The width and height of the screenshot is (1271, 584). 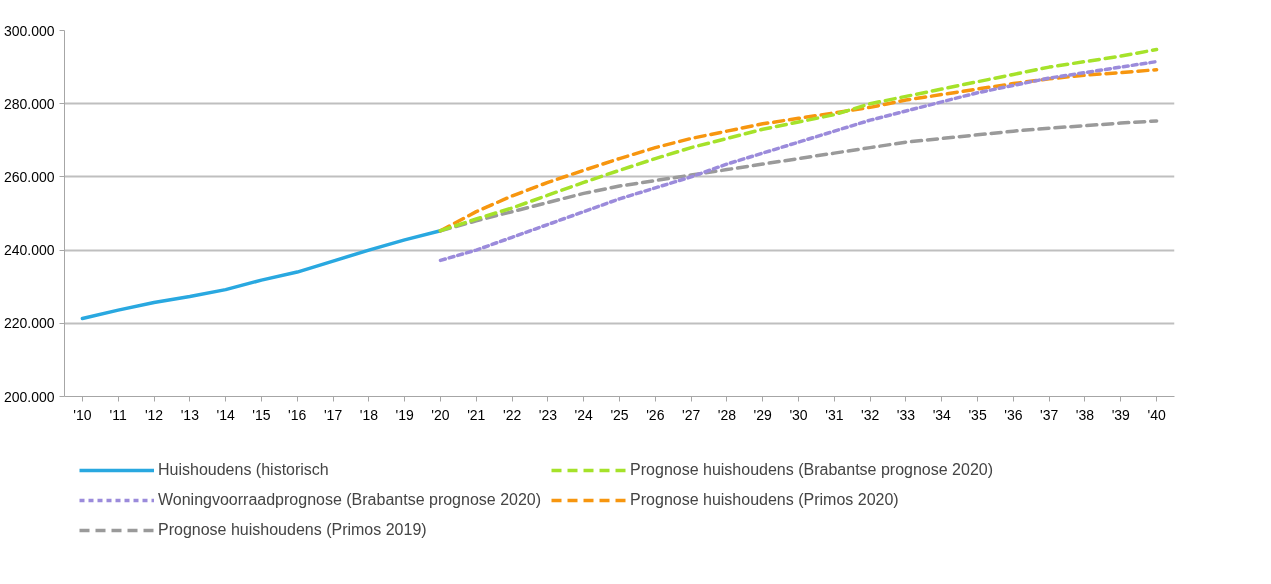 I want to click on x-tick-label: '22, so click(x=512, y=414).